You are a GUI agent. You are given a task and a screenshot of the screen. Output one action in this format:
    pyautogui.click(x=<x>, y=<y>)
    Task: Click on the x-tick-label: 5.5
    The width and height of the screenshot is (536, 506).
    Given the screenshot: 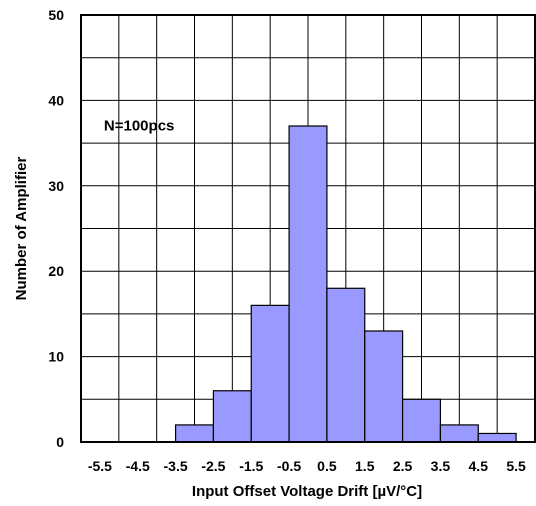 What is the action you would take?
    pyautogui.click(x=516, y=466)
    